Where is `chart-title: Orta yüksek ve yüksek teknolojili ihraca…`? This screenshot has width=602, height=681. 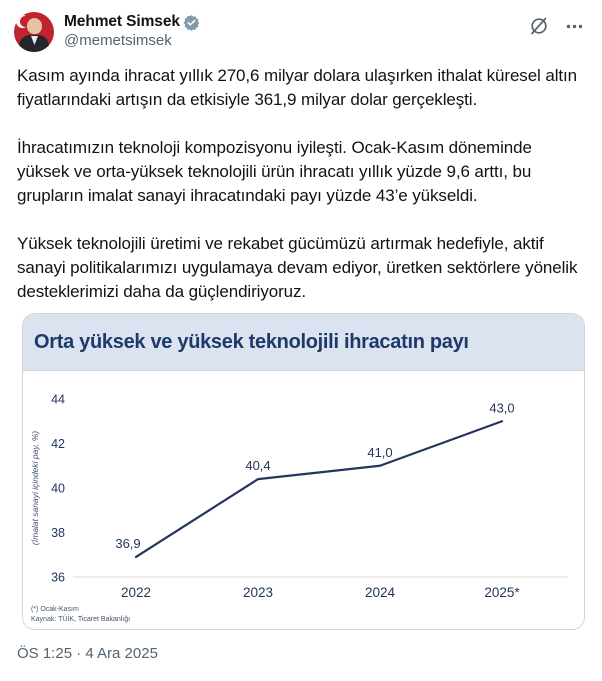
chart-title: Orta yüksek ve yüksek teknolojili ihraca… is located at coordinates (251, 341).